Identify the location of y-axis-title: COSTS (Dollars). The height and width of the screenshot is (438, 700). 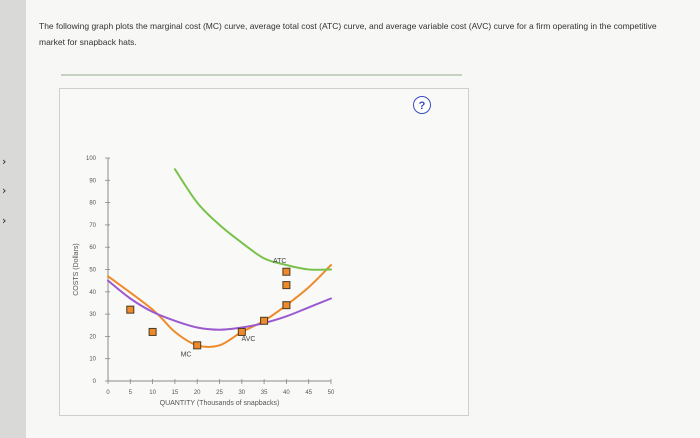
(76, 269).